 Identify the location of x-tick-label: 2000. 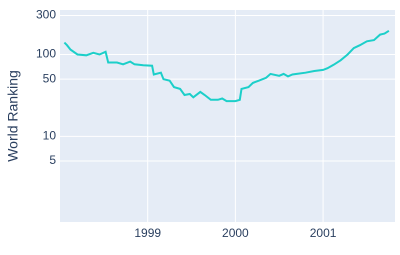
(235, 233).